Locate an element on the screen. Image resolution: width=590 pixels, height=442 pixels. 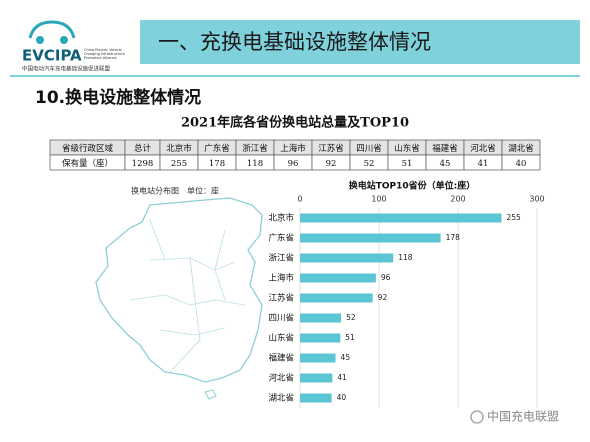
table-value: 1298 is located at coordinates (143, 164).